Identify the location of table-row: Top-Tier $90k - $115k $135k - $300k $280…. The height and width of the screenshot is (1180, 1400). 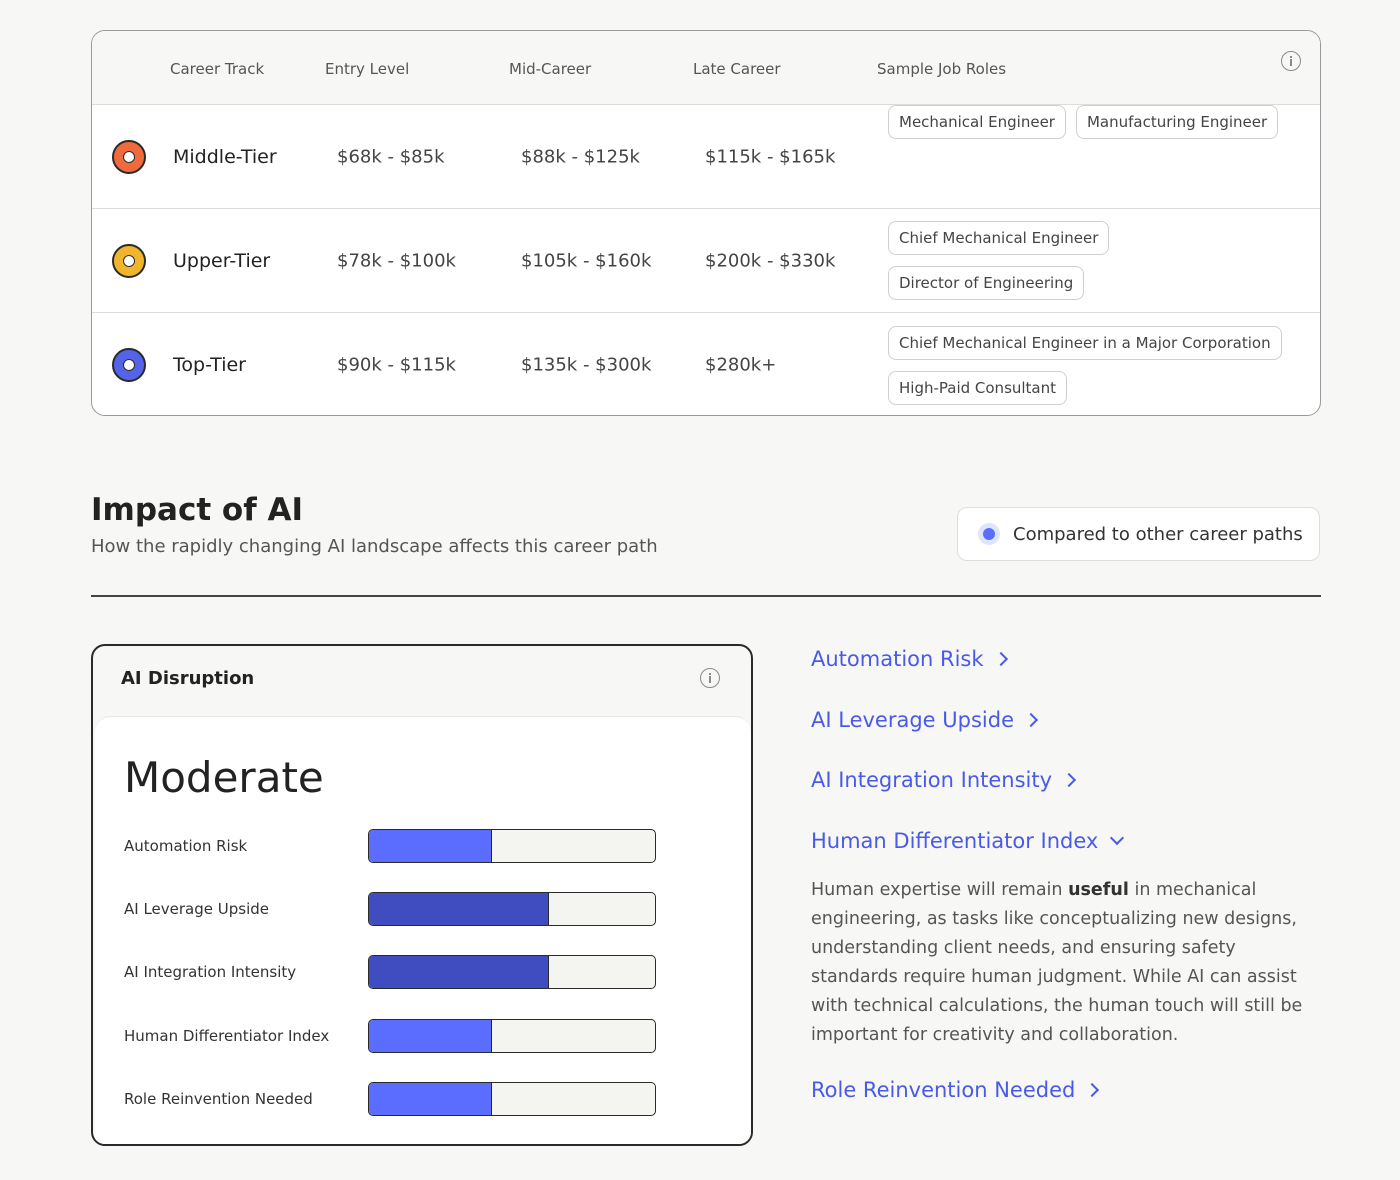
(706, 364).